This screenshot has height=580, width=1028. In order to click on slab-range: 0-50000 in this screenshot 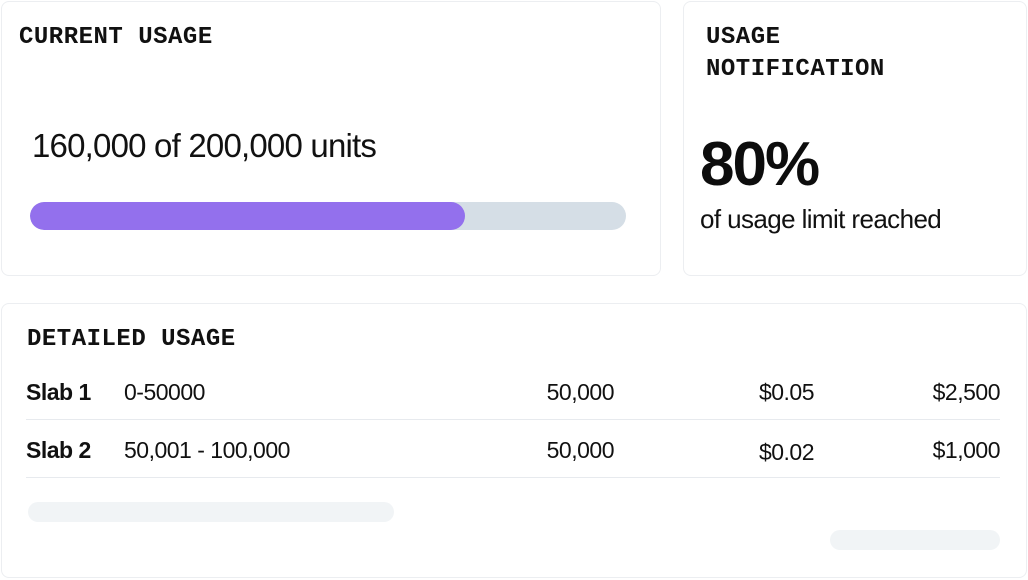, I will do `click(164, 392)`.